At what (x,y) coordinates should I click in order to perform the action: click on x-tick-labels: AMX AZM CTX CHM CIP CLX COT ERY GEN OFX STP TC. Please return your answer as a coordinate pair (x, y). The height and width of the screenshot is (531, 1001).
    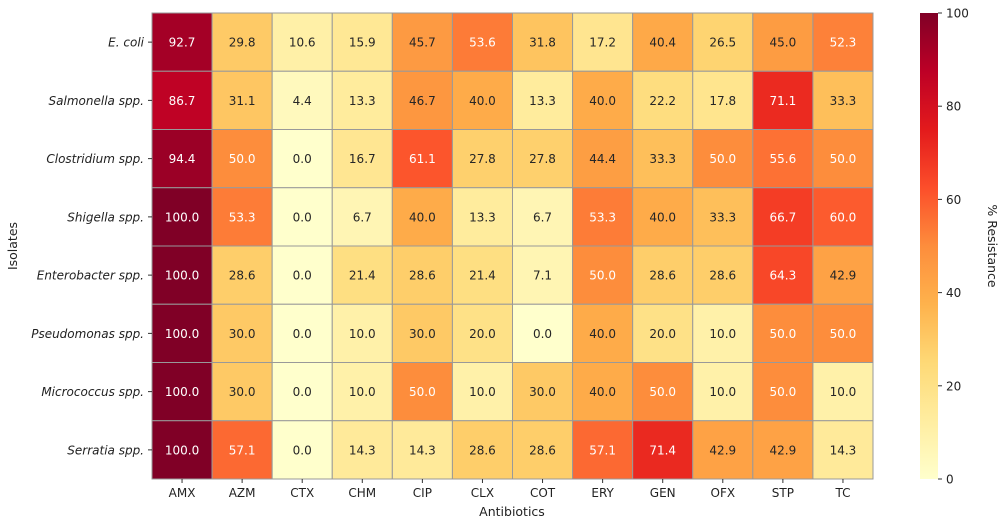
    Looking at the image, I should click on (509, 489).